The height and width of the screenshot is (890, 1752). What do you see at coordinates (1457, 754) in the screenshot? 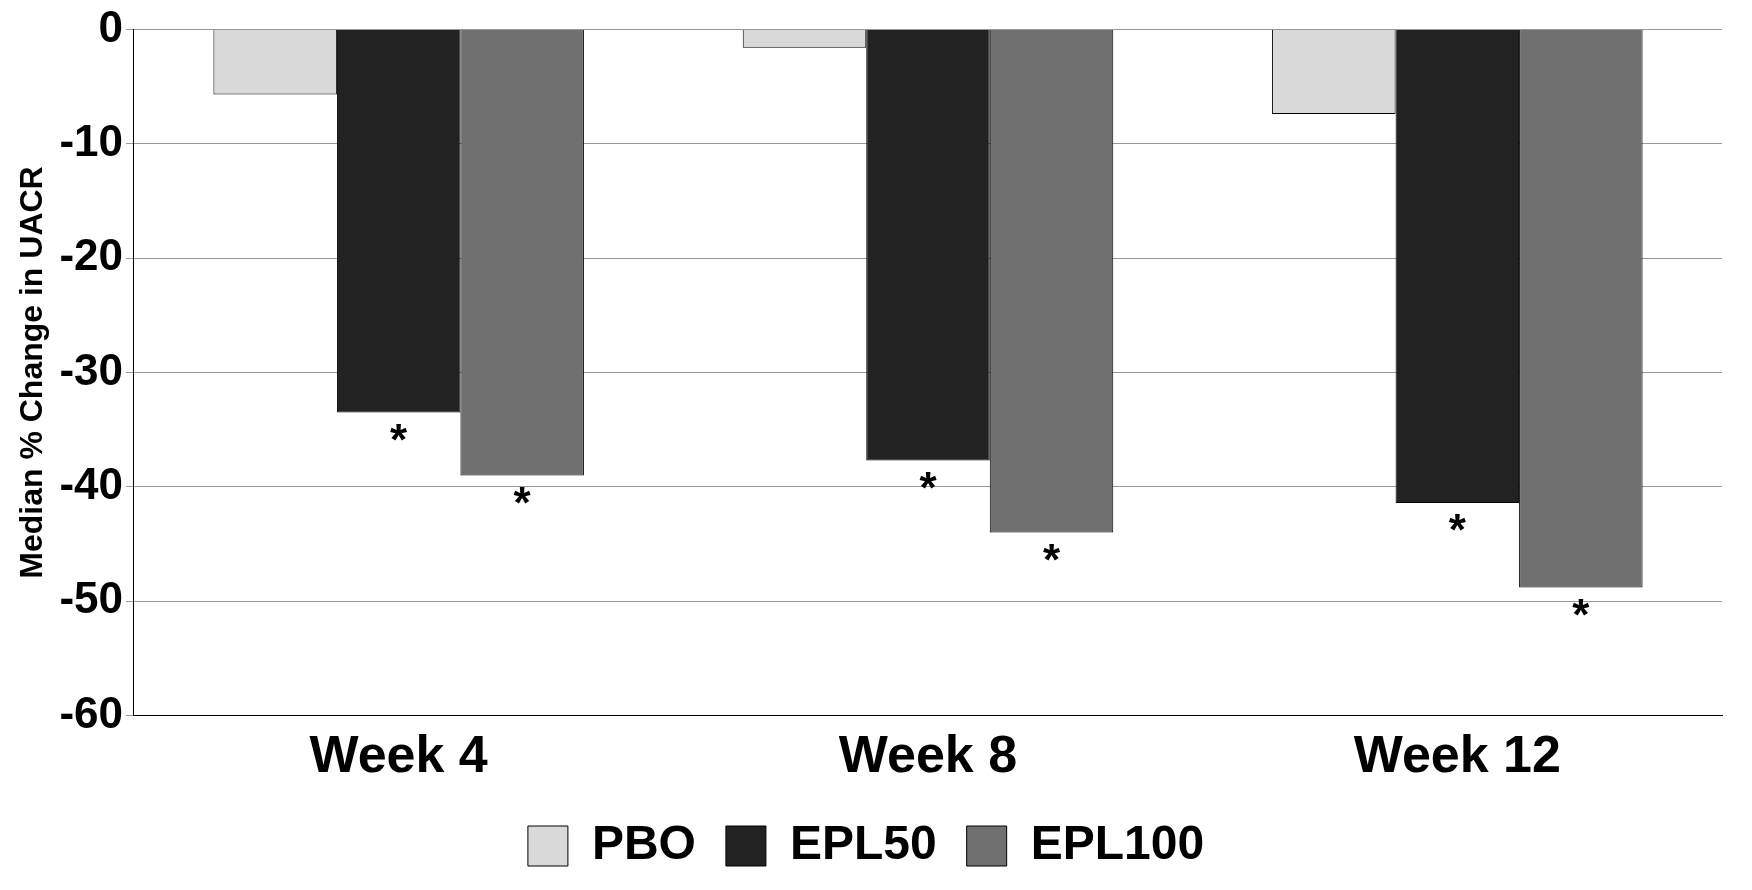
I see `x-tick-label: Week 12` at bounding box center [1457, 754].